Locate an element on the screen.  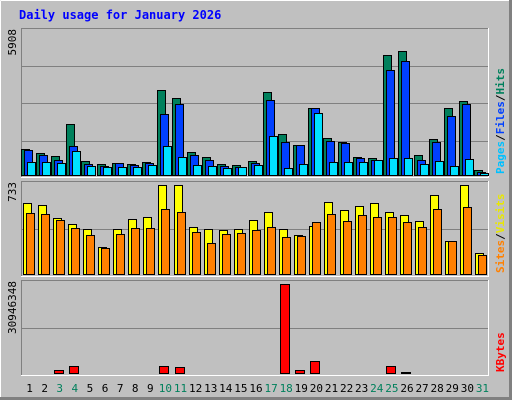
legend-hits: Pages/Files/Hits is located at coordinates (500, 121).